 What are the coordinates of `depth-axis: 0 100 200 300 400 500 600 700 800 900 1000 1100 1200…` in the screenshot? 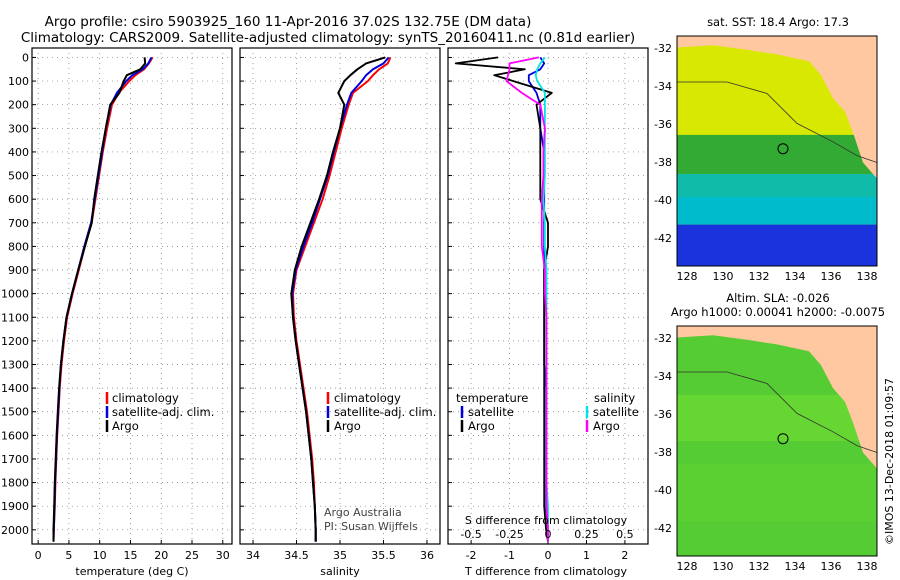 It's located at (15, 293).